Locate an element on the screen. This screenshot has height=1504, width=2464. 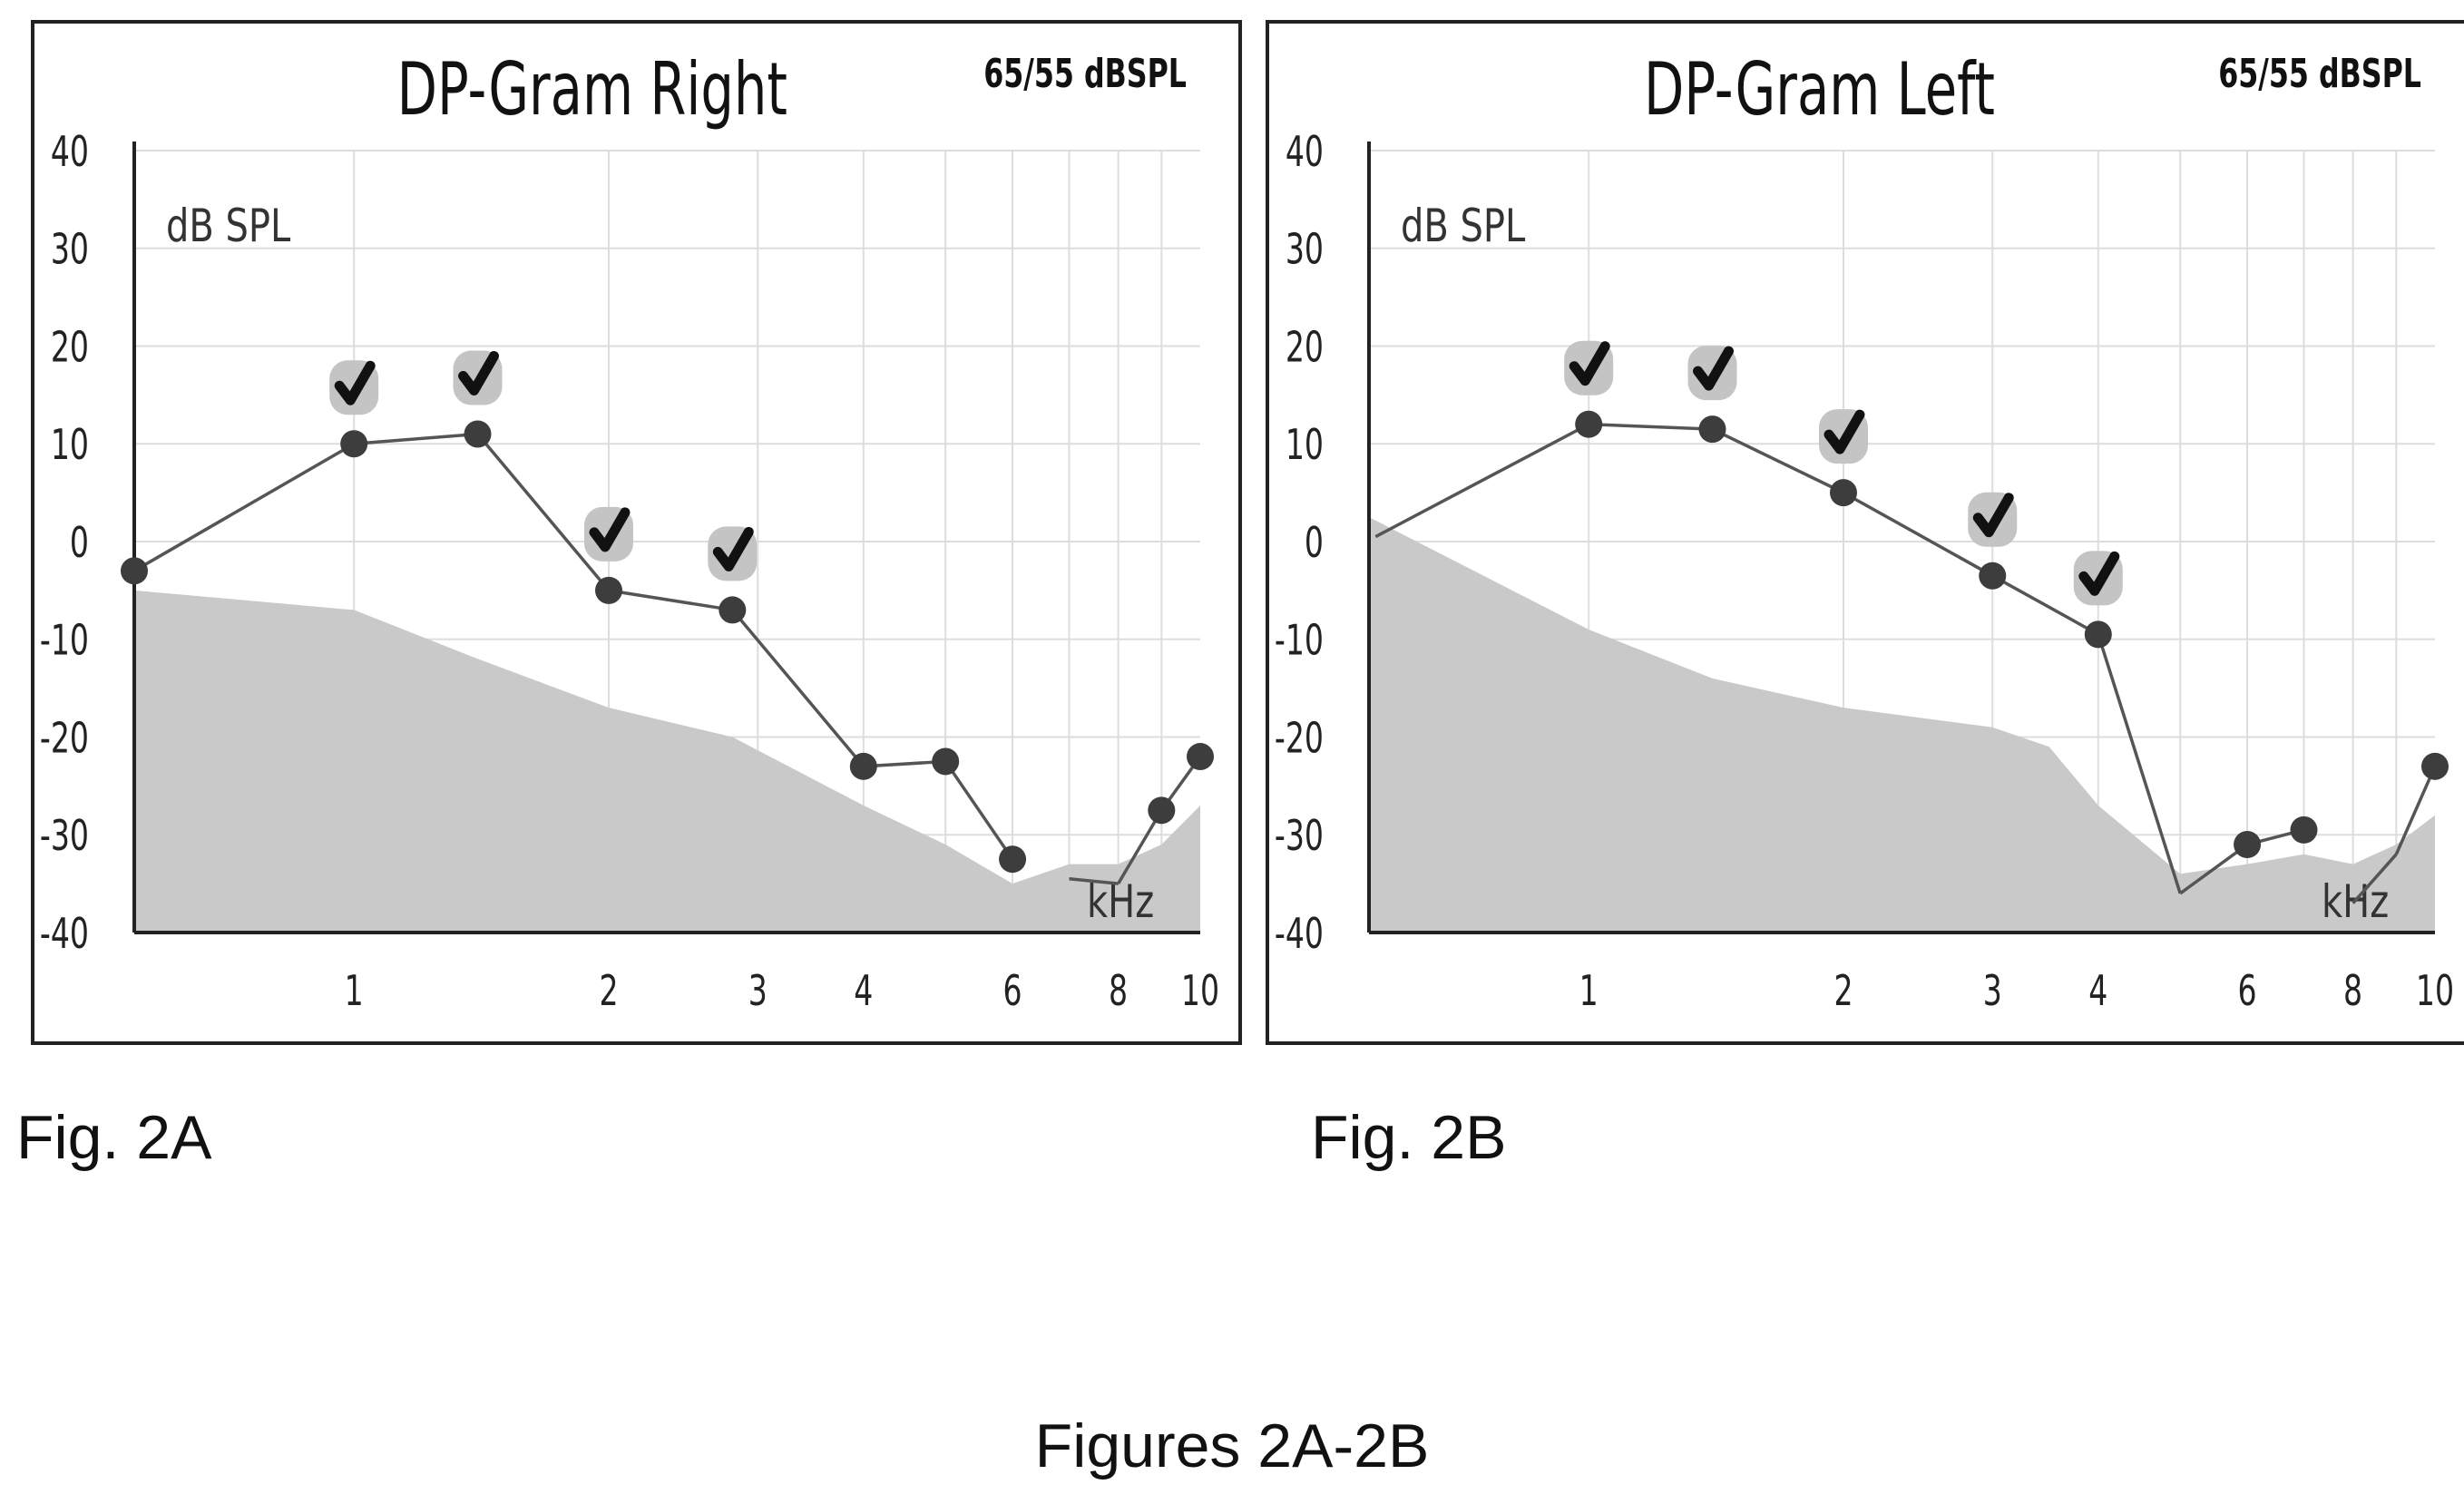
chart-title: DP-Gram Left is located at coordinates (1819, 90).